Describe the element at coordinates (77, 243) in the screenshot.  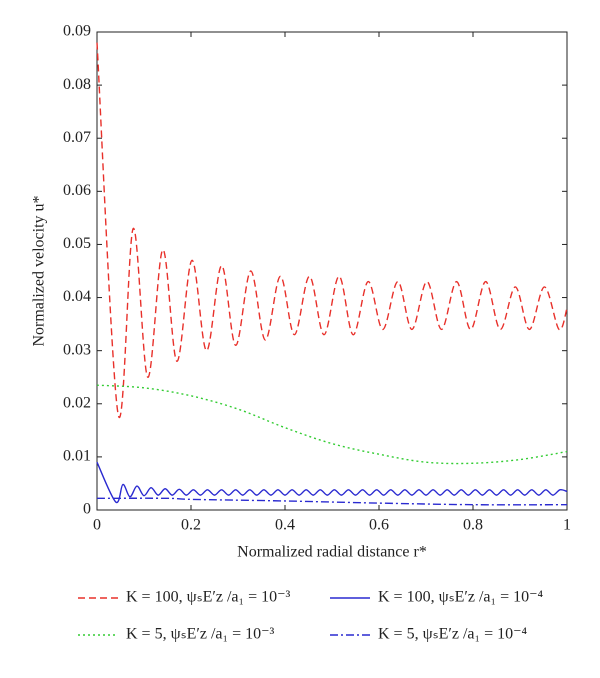
I see `y-tick-label: 0.05` at that location.